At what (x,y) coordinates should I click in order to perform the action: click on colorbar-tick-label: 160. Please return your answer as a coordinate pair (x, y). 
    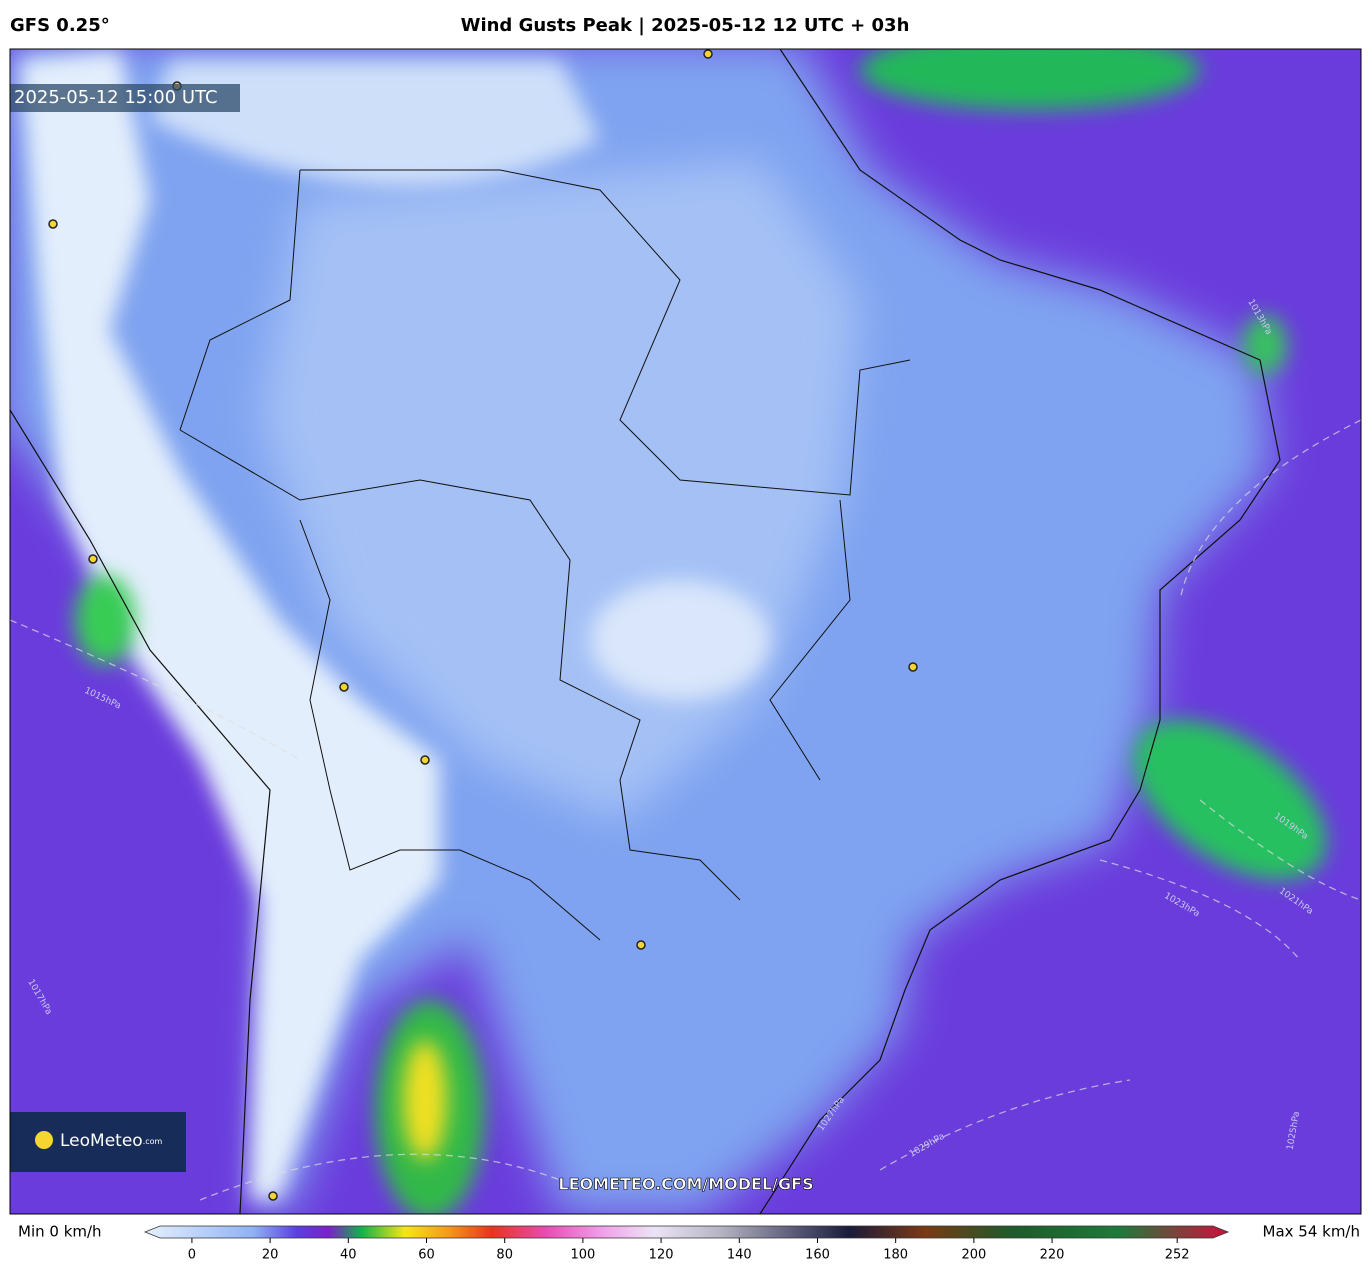
    Looking at the image, I should click on (817, 1255).